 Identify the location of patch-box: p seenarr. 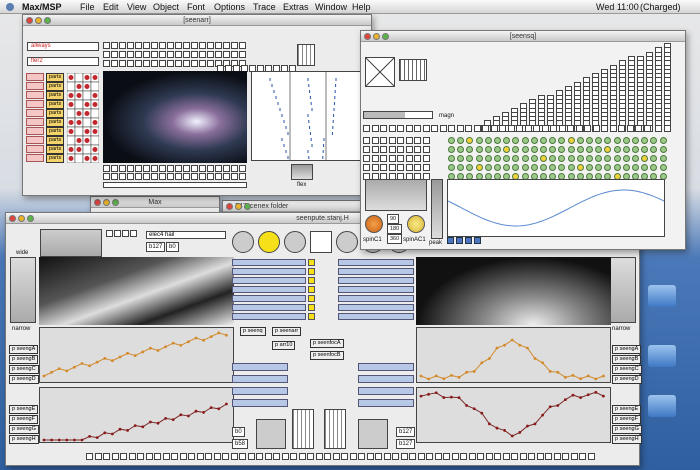
(287, 331).